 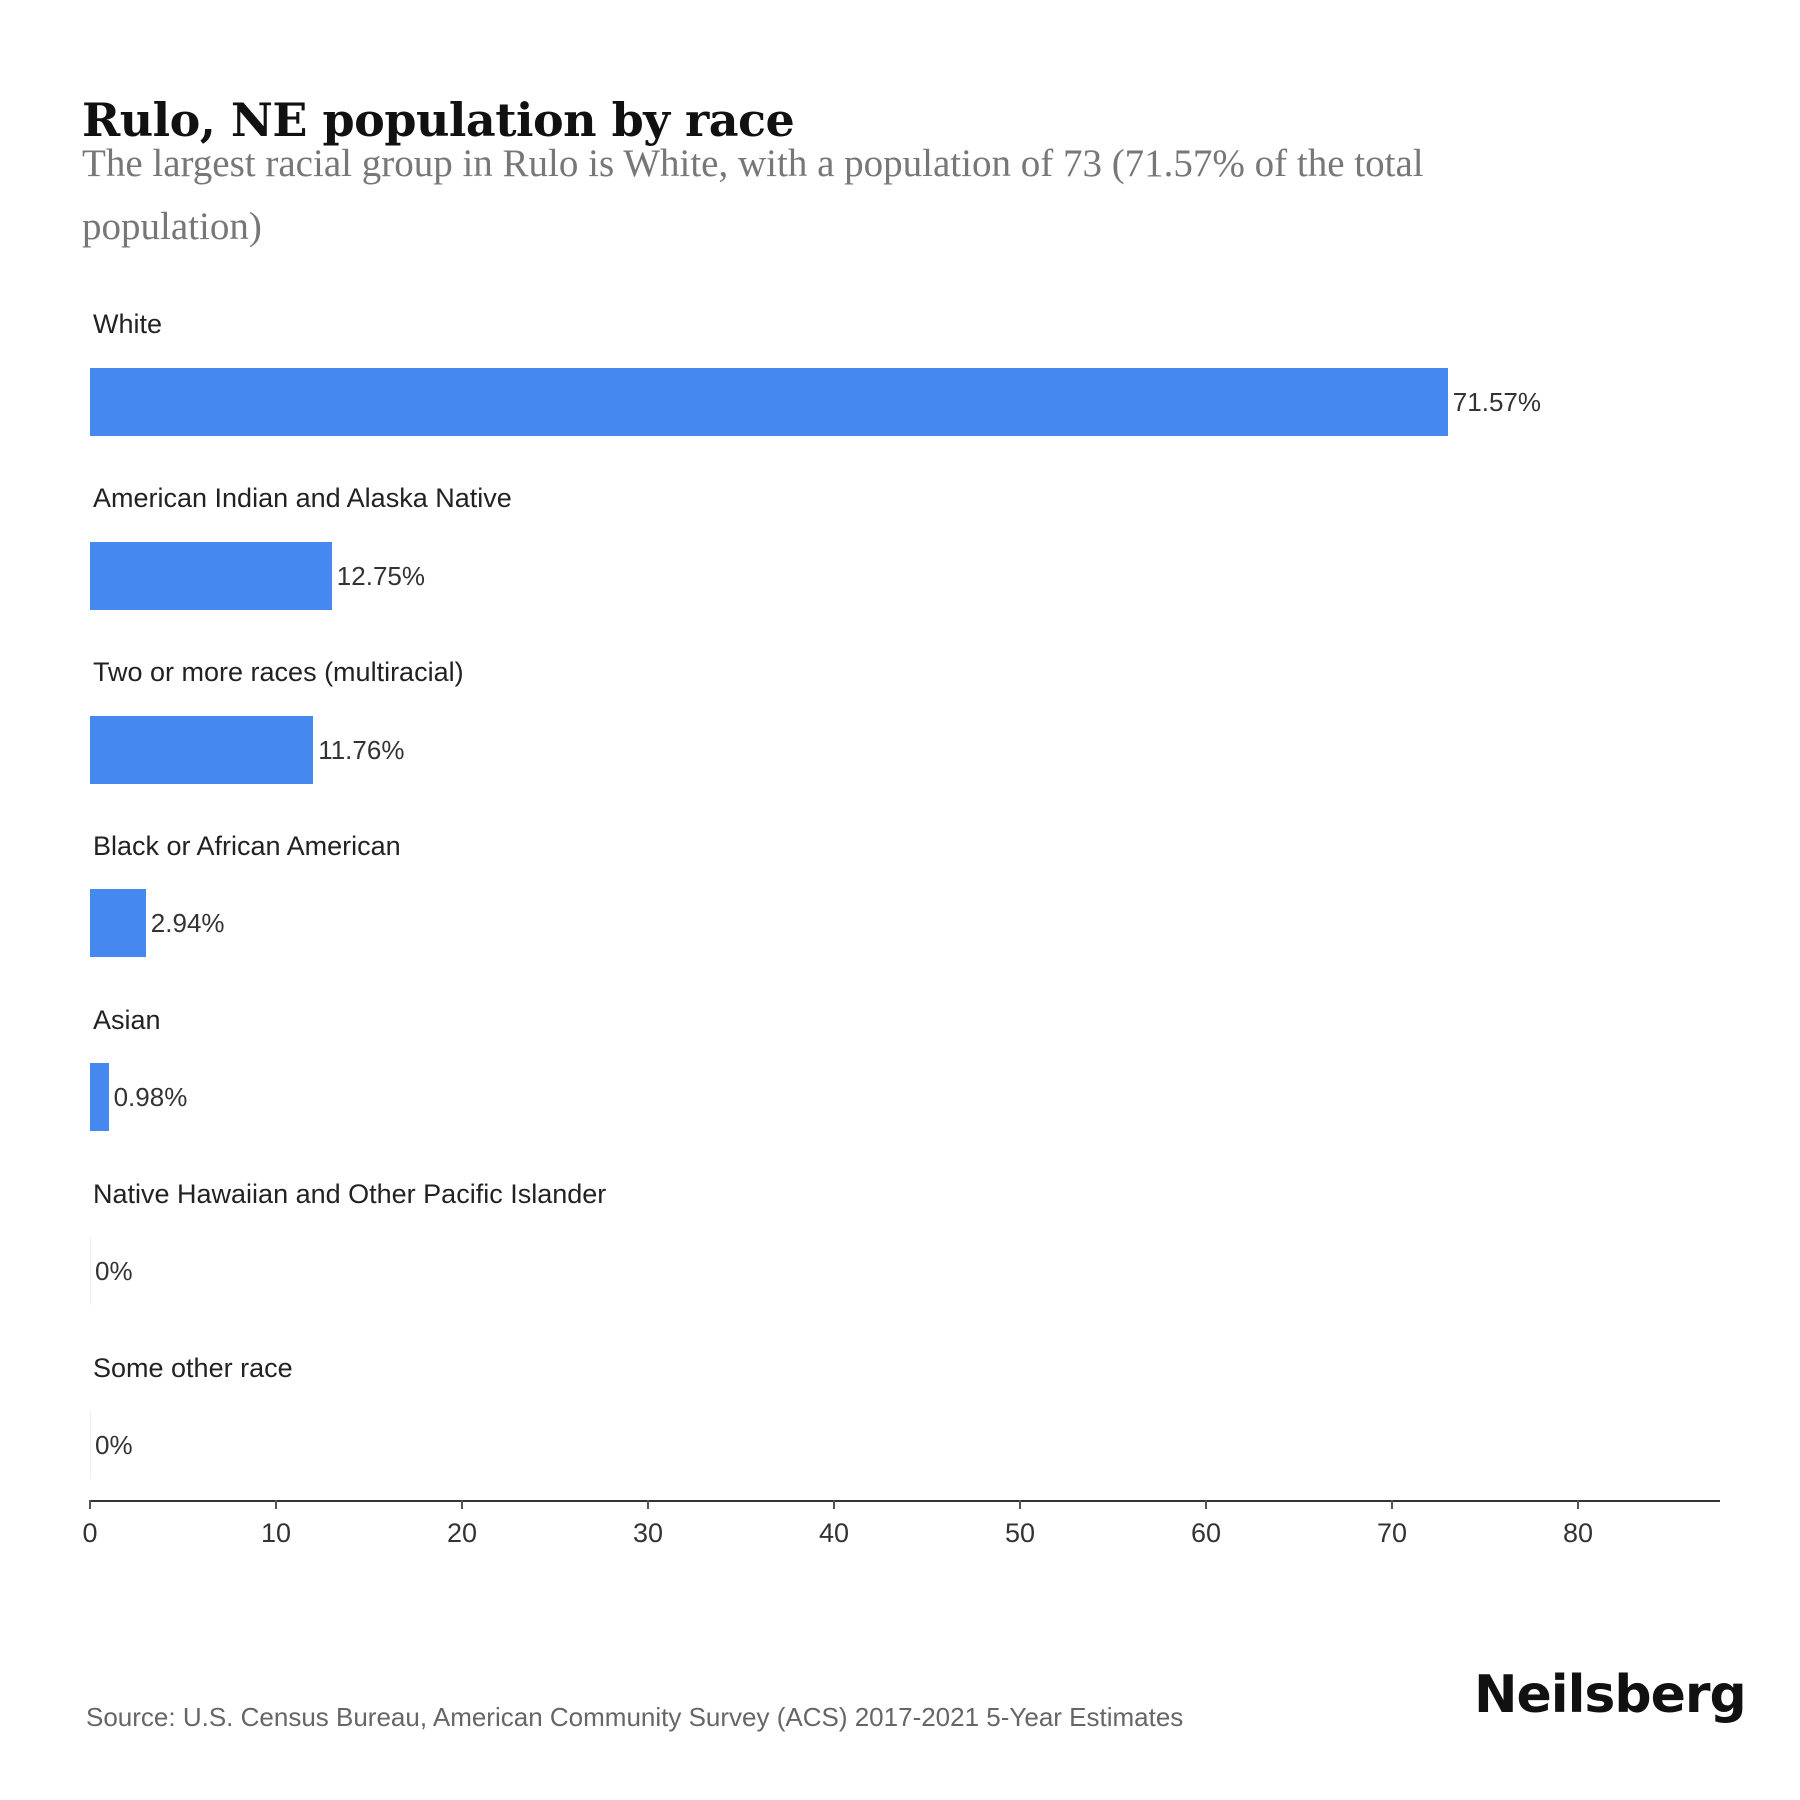 I want to click on x-axis-tick-label: 60, so click(x=1206, y=1533).